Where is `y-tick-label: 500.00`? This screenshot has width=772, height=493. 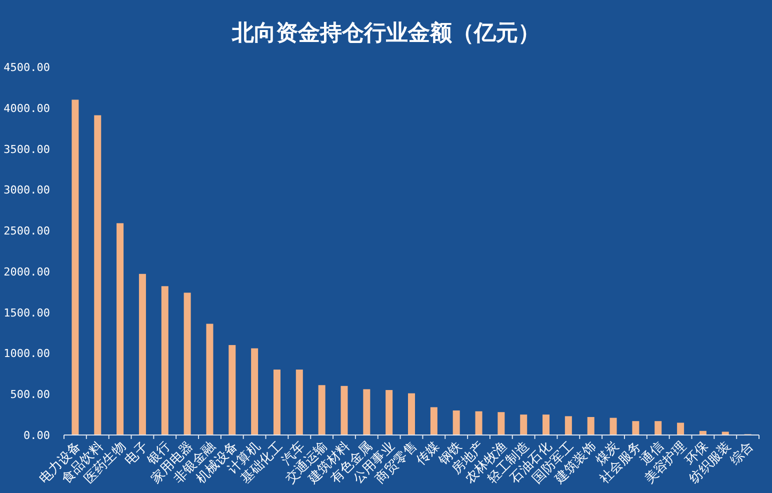 y-tick-label: 500.00 is located at coordinates (30, 395).